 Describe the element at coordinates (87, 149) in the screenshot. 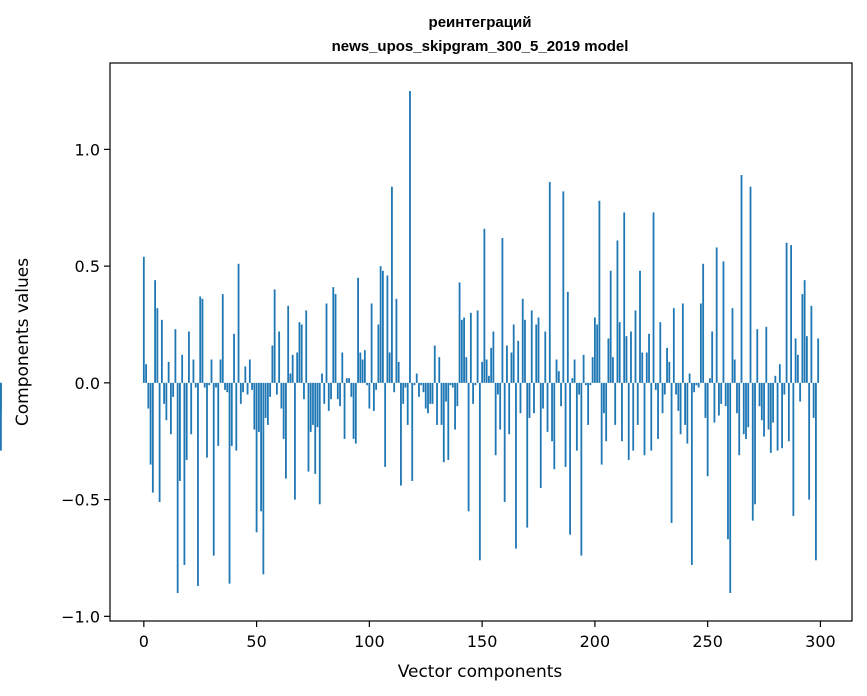

I see `y-tick-label-4: 1.0` at that location.